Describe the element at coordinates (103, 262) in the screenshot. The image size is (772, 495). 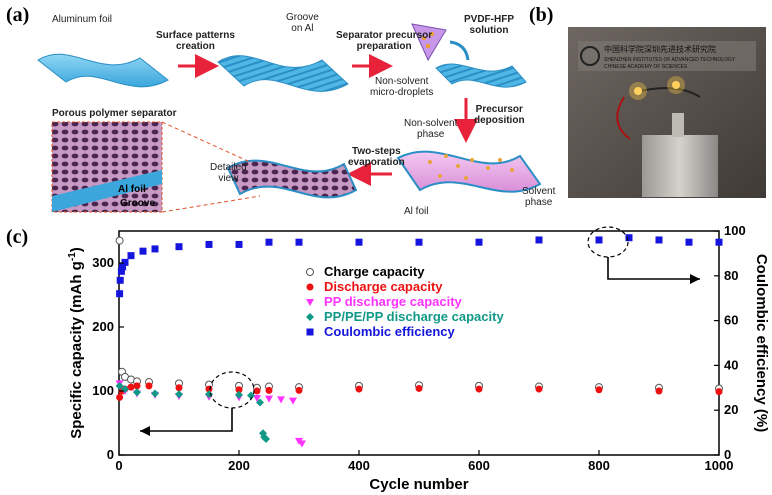
I see `y-tick-label: 300` at that location.